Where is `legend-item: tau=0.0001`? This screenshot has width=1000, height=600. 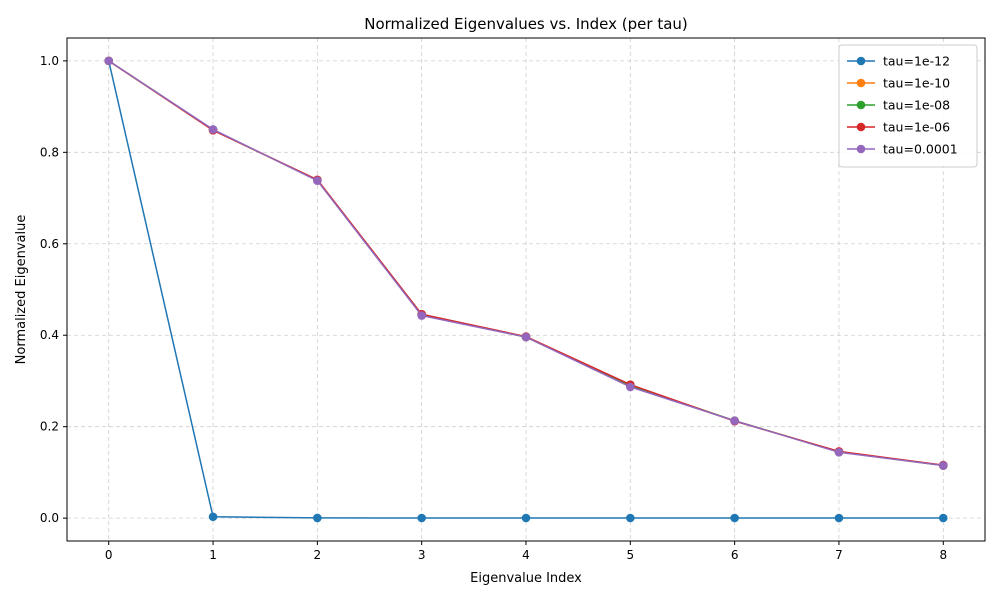 legend-item: tau=0.0001 is located at coordinates (902, 149).